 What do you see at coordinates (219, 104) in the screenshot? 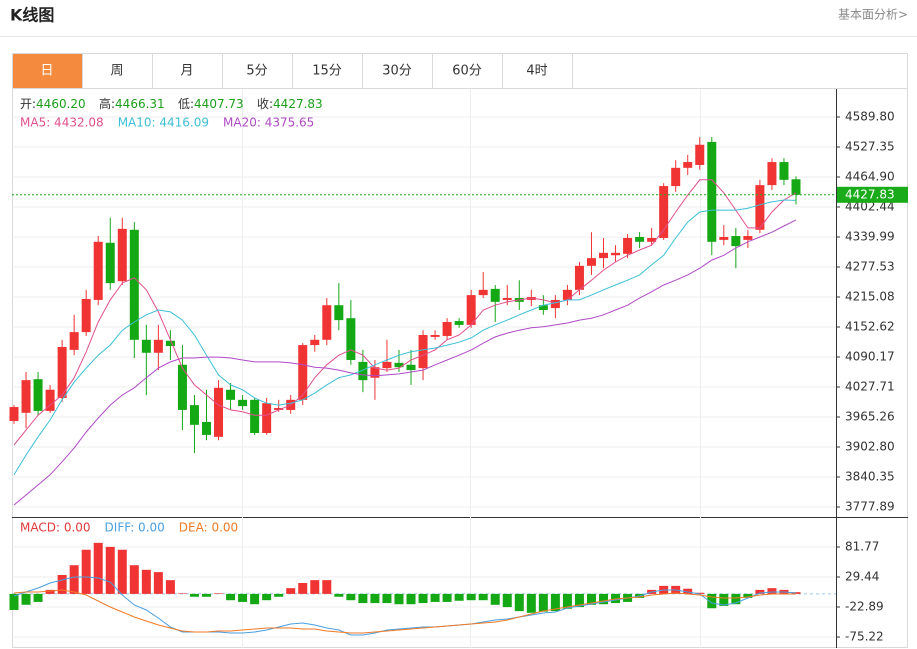
I see `ohlc-value: 4407.73` at bounding box center [219, 104].